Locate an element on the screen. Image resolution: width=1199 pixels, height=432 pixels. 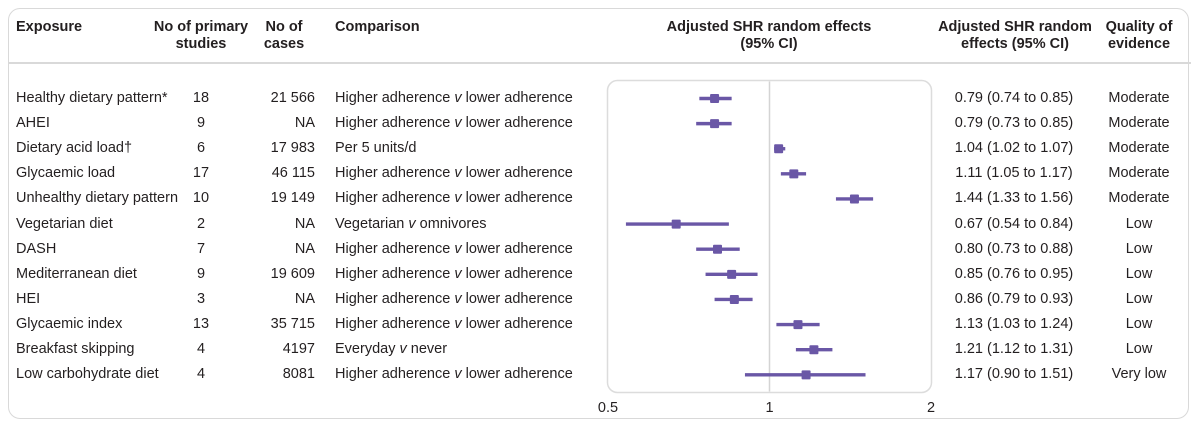
shr-value-cell: 0.79 (0.73 to 0.85) is located at coordinates (1014, 123).